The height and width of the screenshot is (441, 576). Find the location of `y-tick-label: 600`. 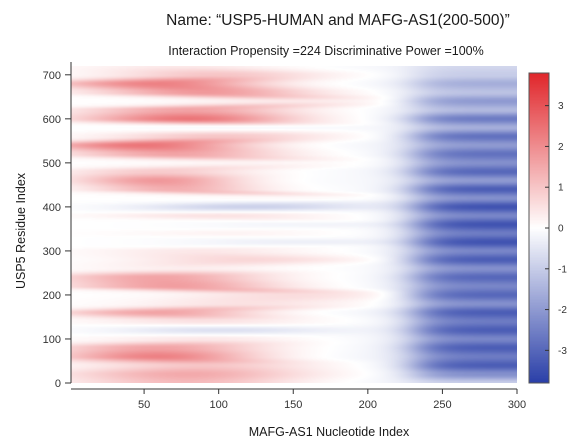

y-tick-label: 600 is located at coordinates (52, 120).